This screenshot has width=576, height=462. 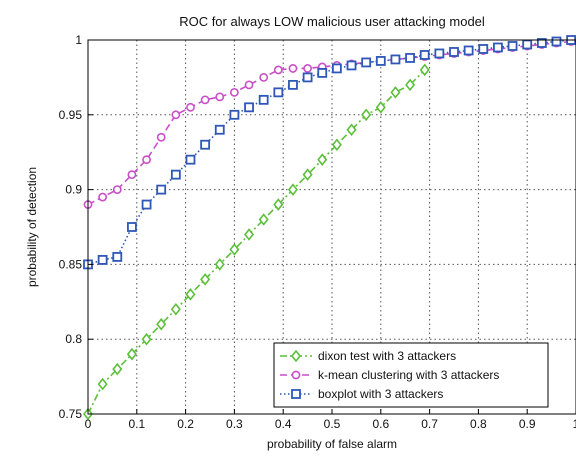 I want to click on y-tick-label: 0.8, so click(x=73, y=339).